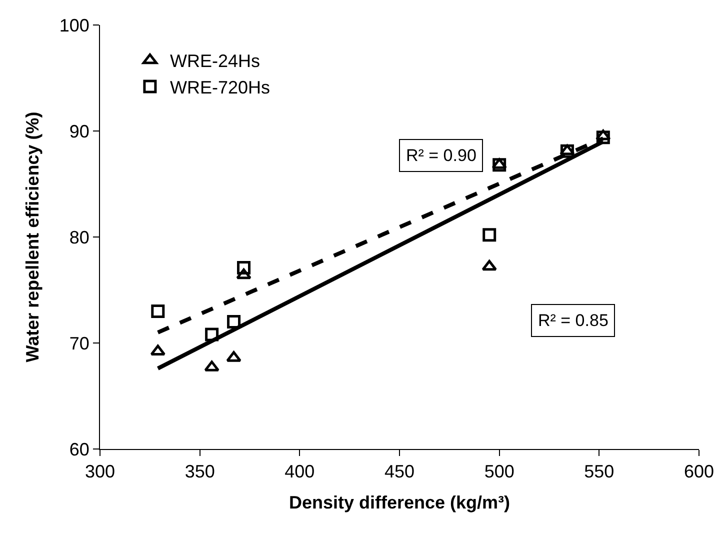 The width and height of the screenshot is (726, 539). I want to click on x-tick-label: 400, so click(299, 472).